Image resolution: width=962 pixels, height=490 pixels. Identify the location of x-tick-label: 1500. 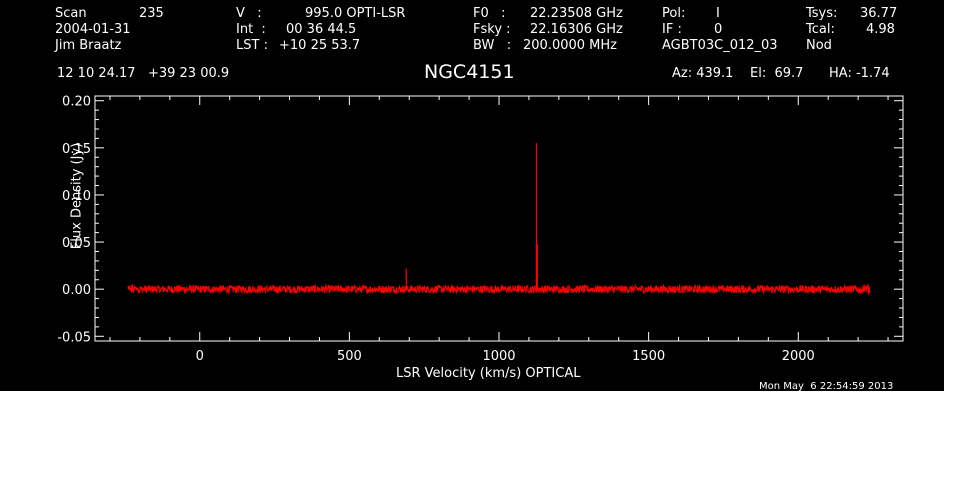
(648, 356).